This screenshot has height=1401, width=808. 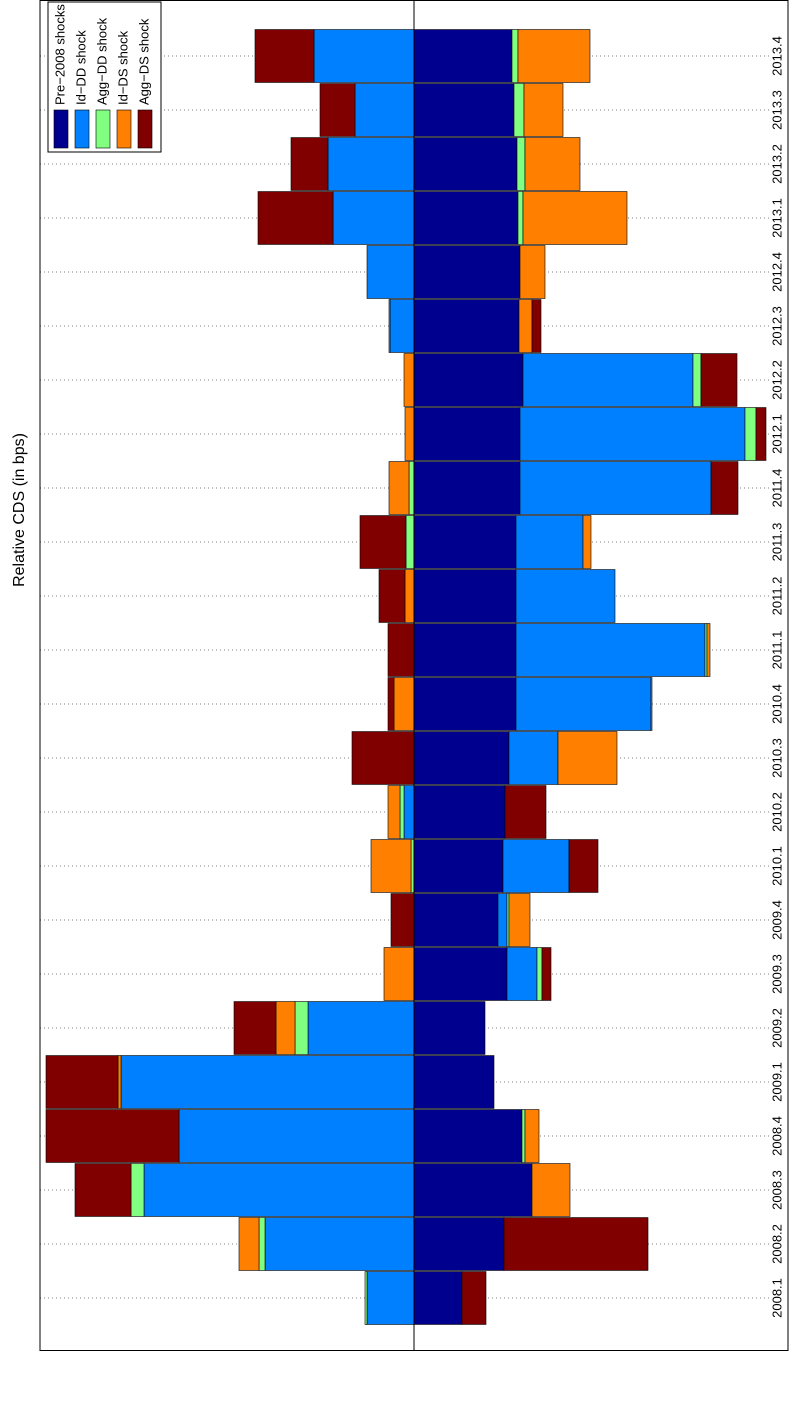 I want to click on legend-label: Agg−DD shock, so click(x=101, y=61).